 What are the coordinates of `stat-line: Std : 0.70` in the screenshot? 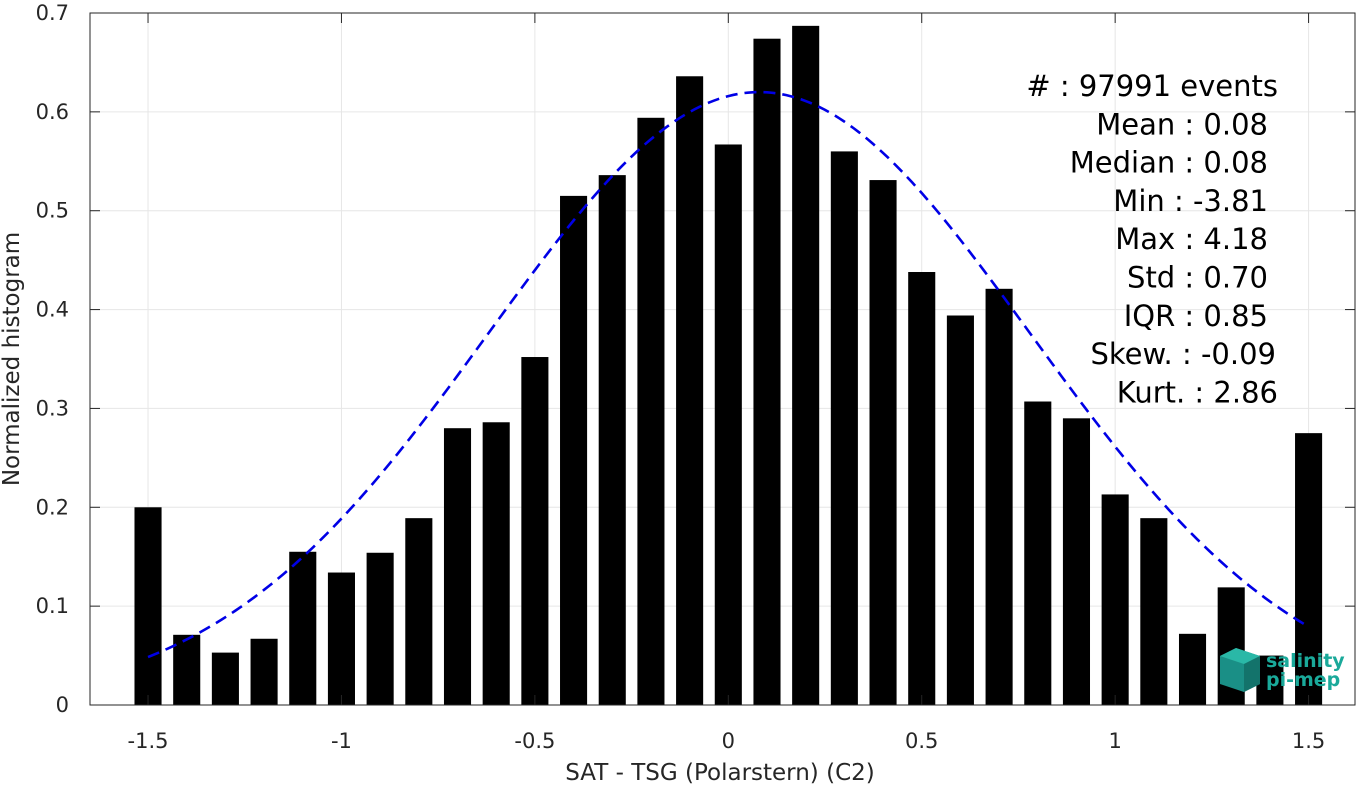 It's located at (1197, 278).